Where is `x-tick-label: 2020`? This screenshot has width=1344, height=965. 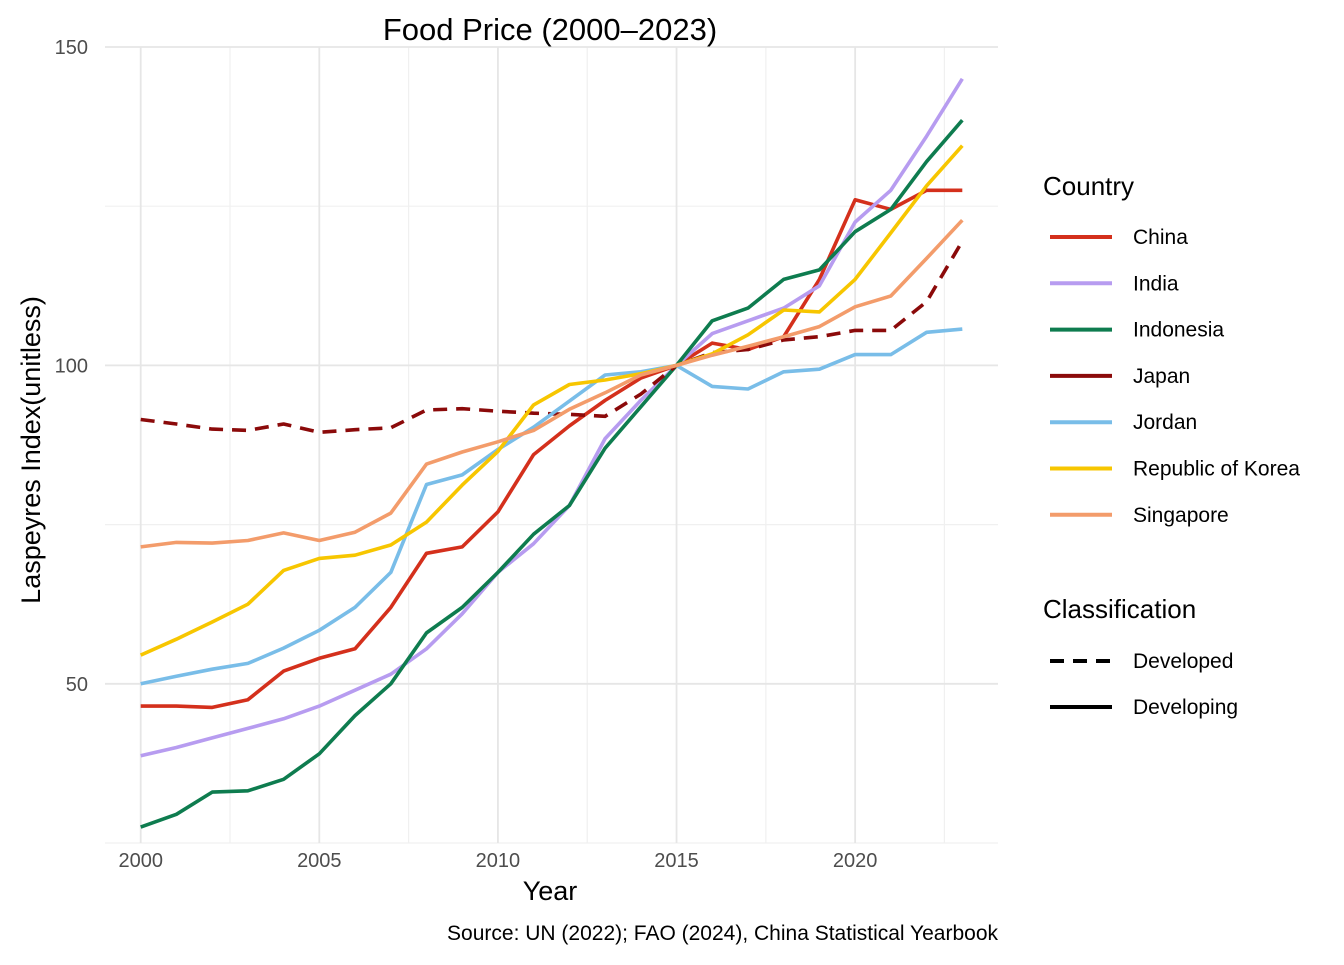
x-tick-label: 2020 is located at coordinates (855, 861).